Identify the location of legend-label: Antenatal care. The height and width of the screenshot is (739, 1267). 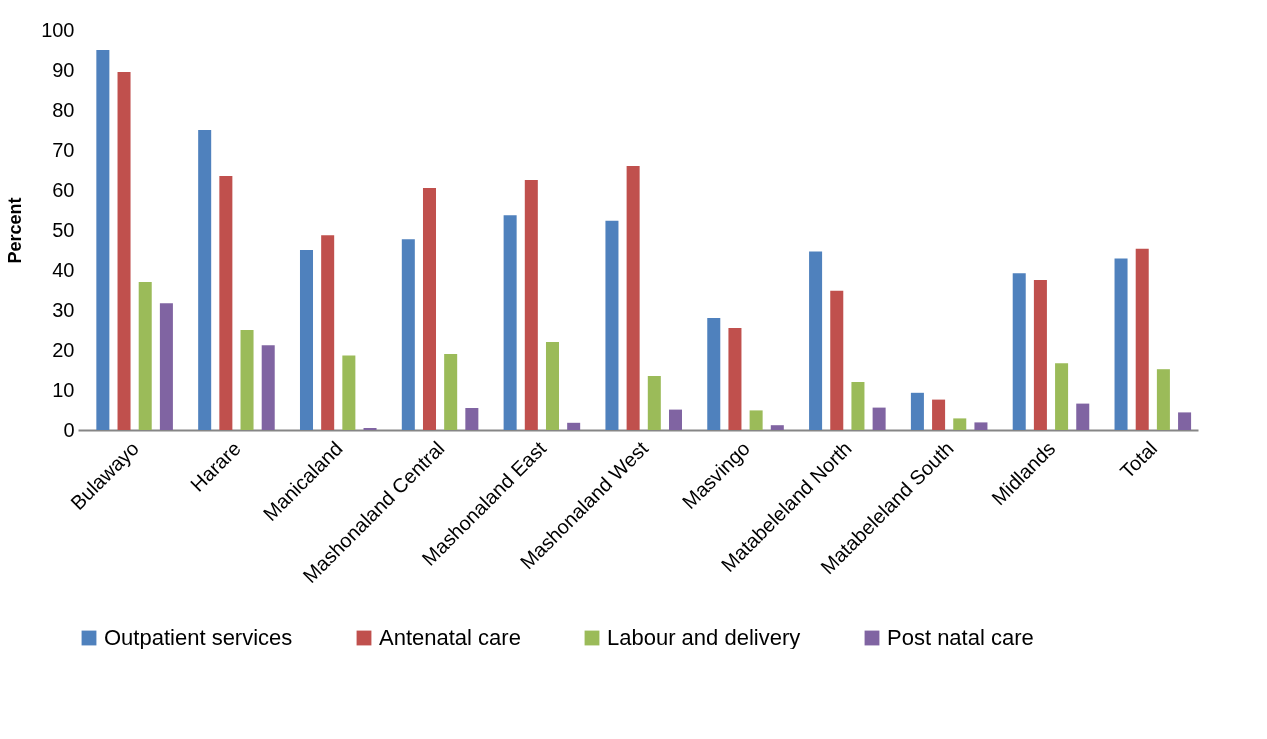
(450, 637).